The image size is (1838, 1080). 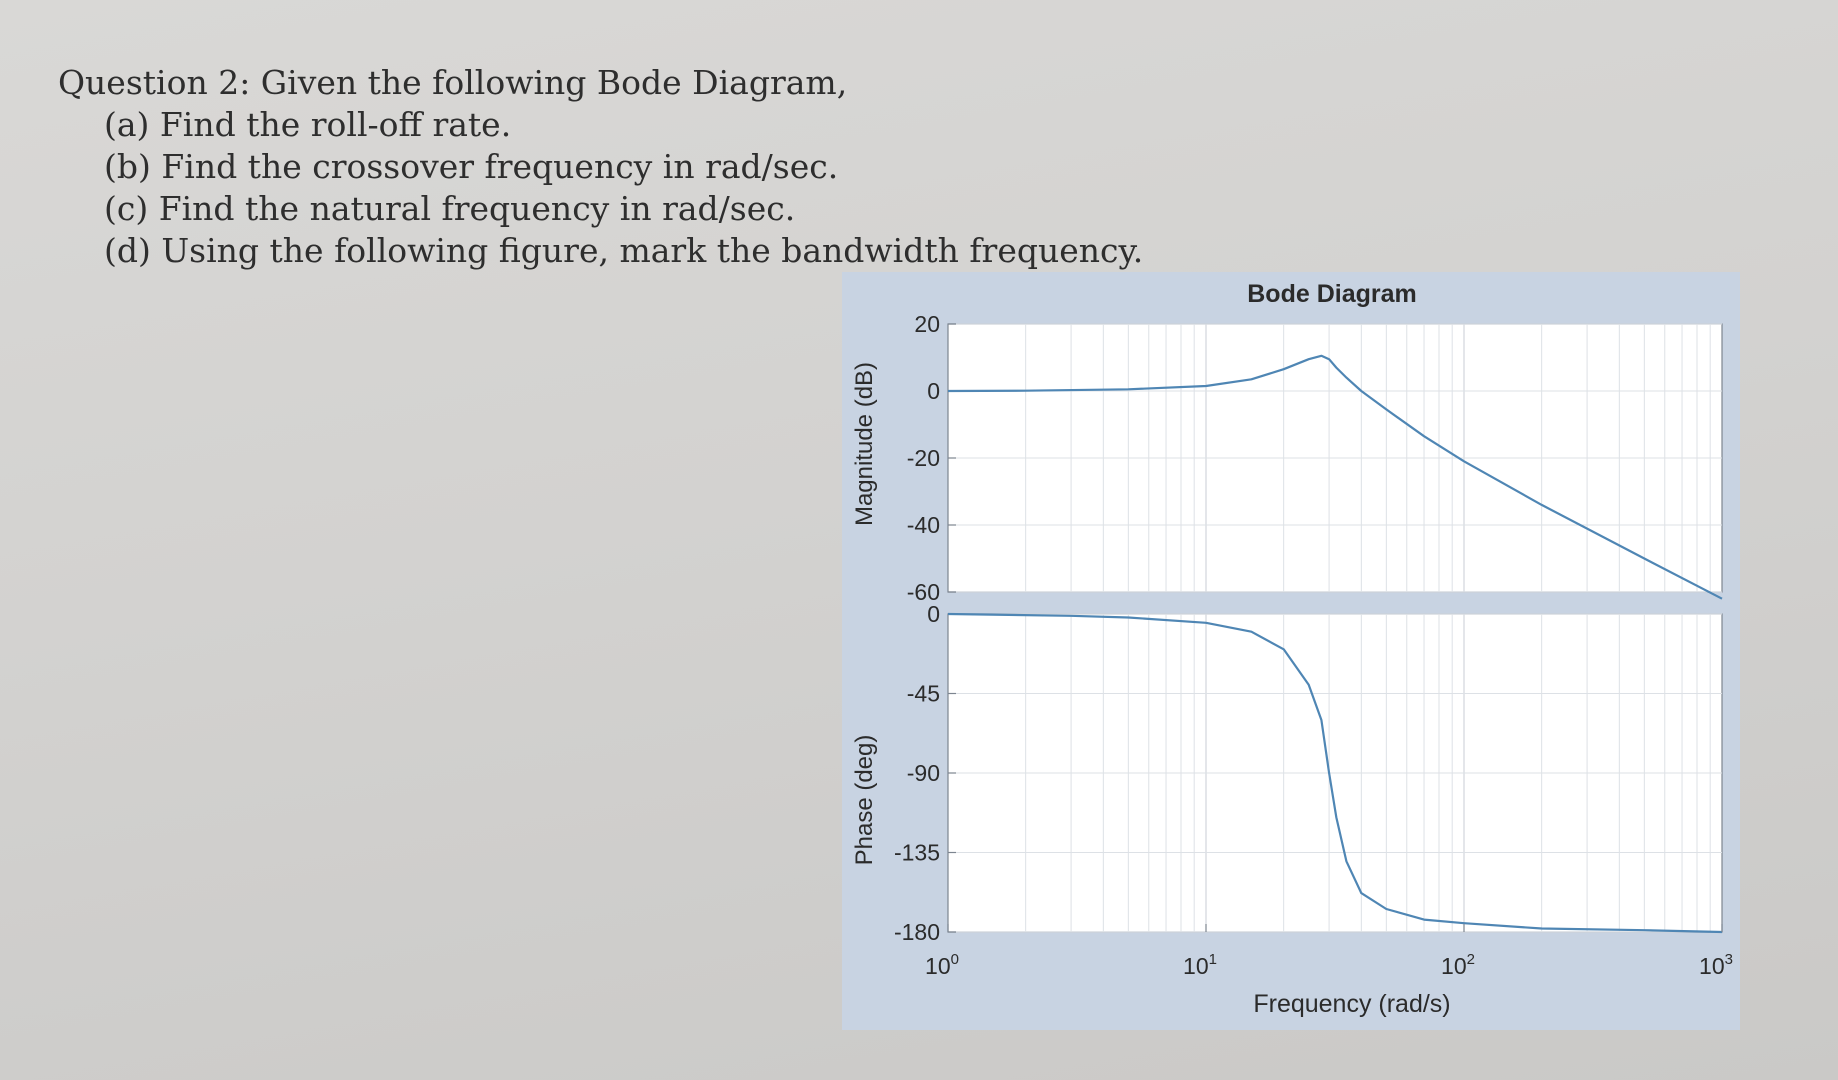 What do you see at coordinates (864, 444) in the screenshot?
I see `magnitude-y-label: Magnitude (dB)` at bounding box center [864, 444].